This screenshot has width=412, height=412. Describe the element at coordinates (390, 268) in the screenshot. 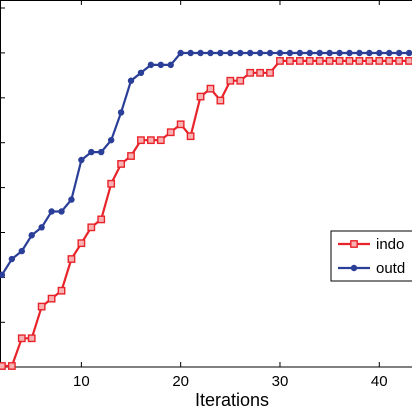

I see `legend-label-outdoor: outd` at that location.